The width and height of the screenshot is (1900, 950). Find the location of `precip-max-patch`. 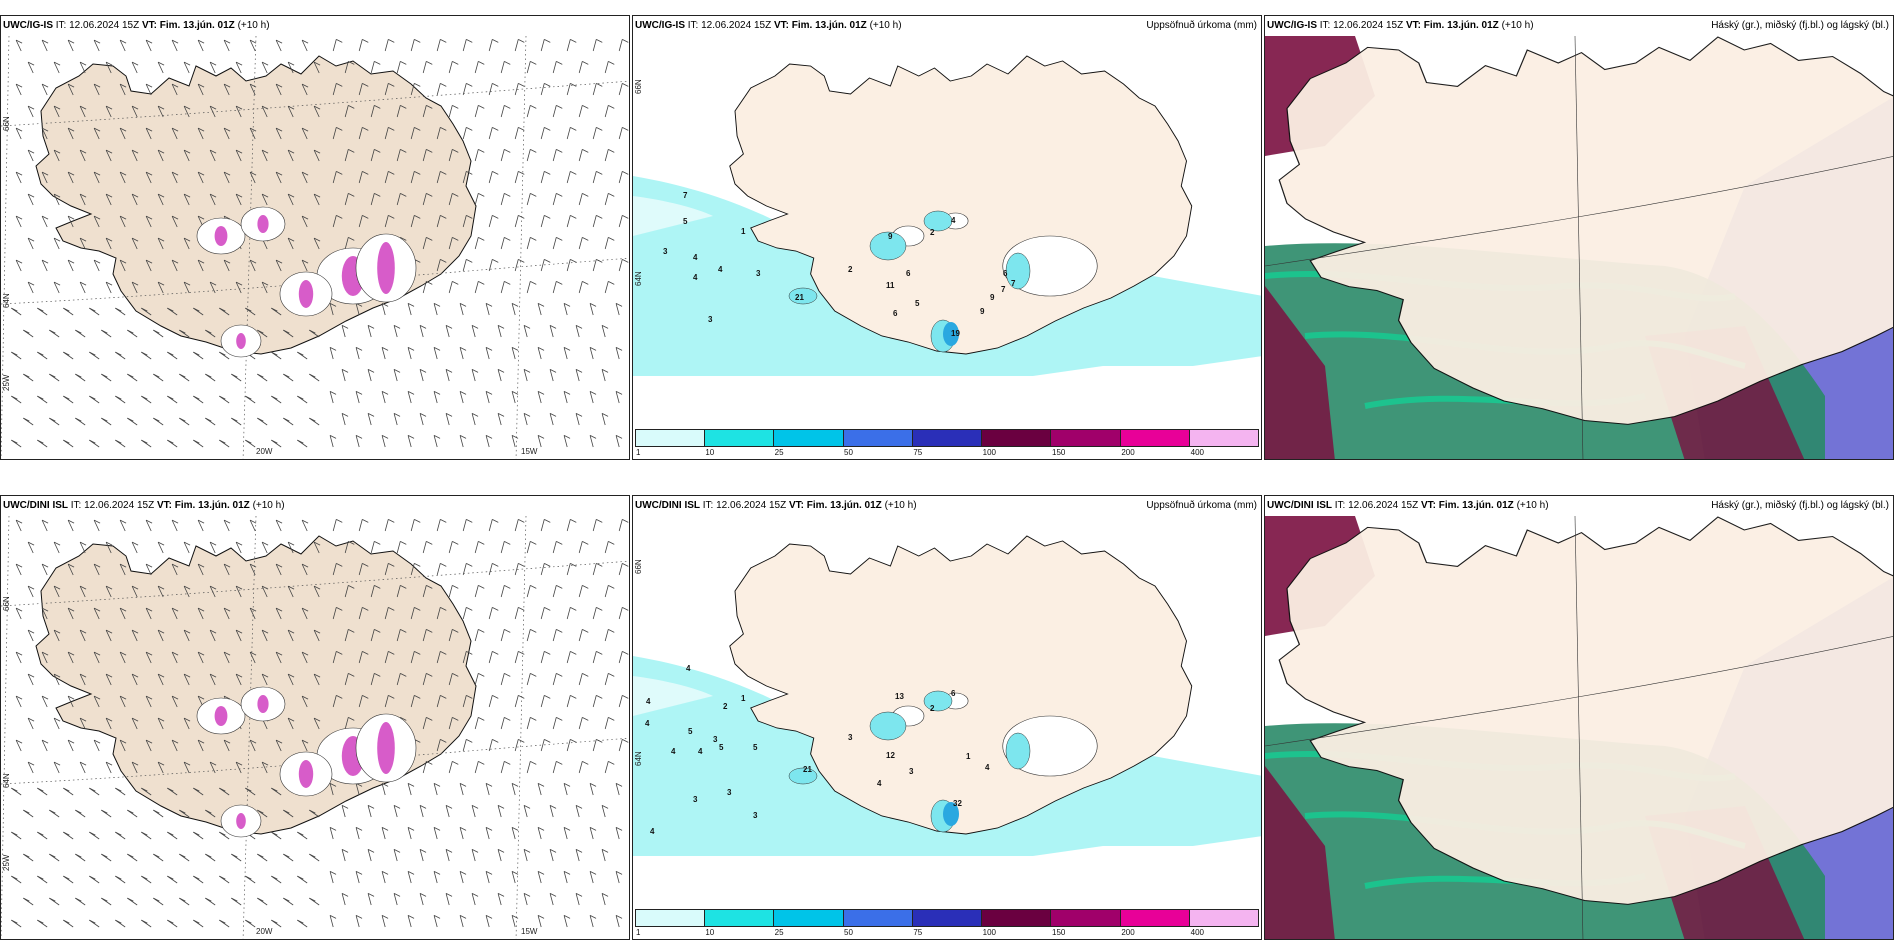

precip-max-patch is located at coordinates (951, 334).